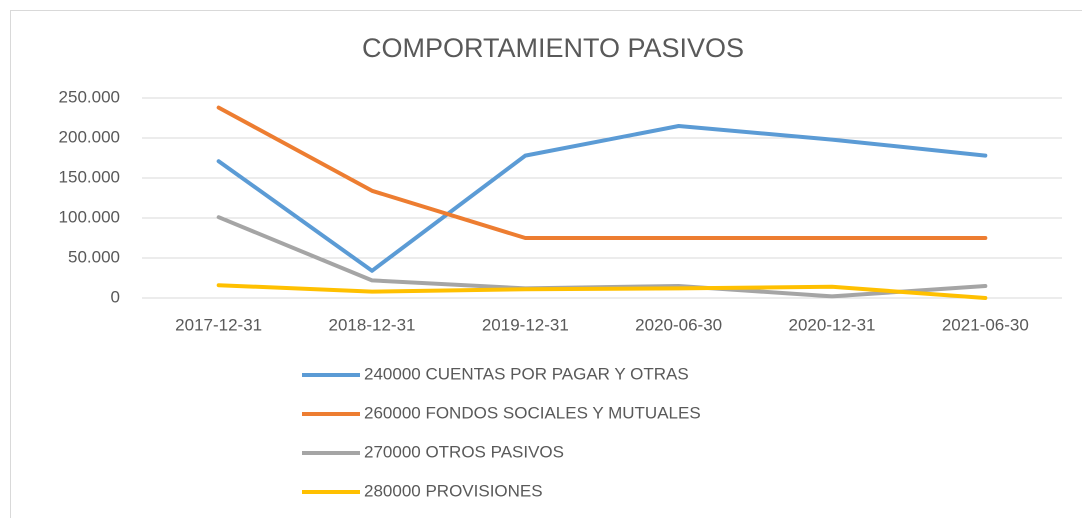 Image resolution: width=1082 pixels, height=518 pixels. Describe the element at coordinates (985, 324) in the screenshot. I see `x-tick-label: 2021-06-30` at that location.